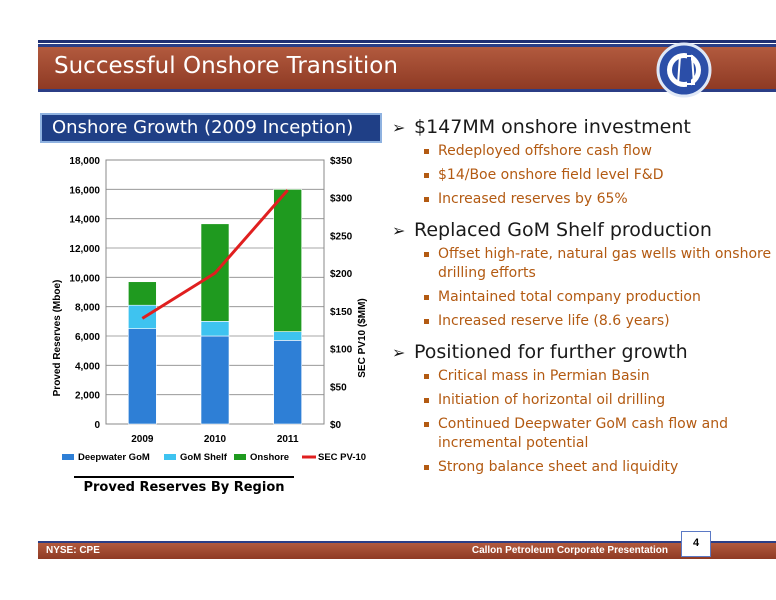 The height and width of the screenshot is (600, 776). Describe the element at coordinates (684, 70) in the screenshot. I see `callon-logo` at that location.